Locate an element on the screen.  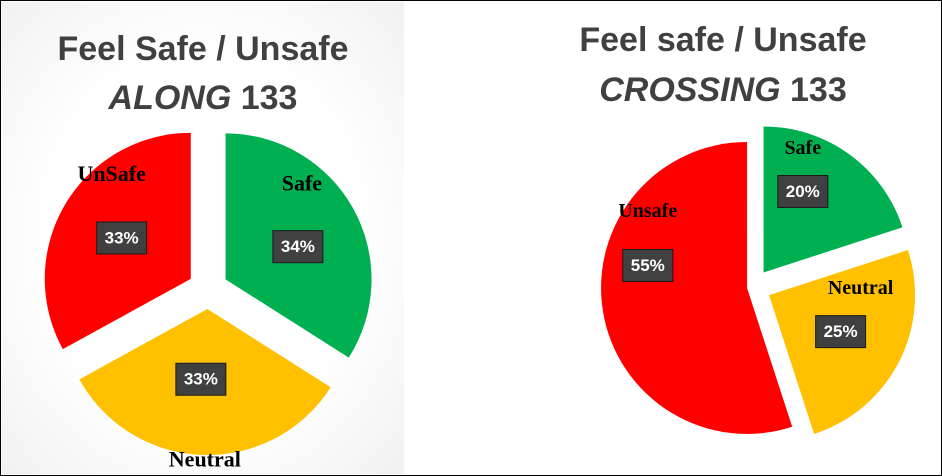
data-label-neutral: 33% is located at coordinates (201, 379).